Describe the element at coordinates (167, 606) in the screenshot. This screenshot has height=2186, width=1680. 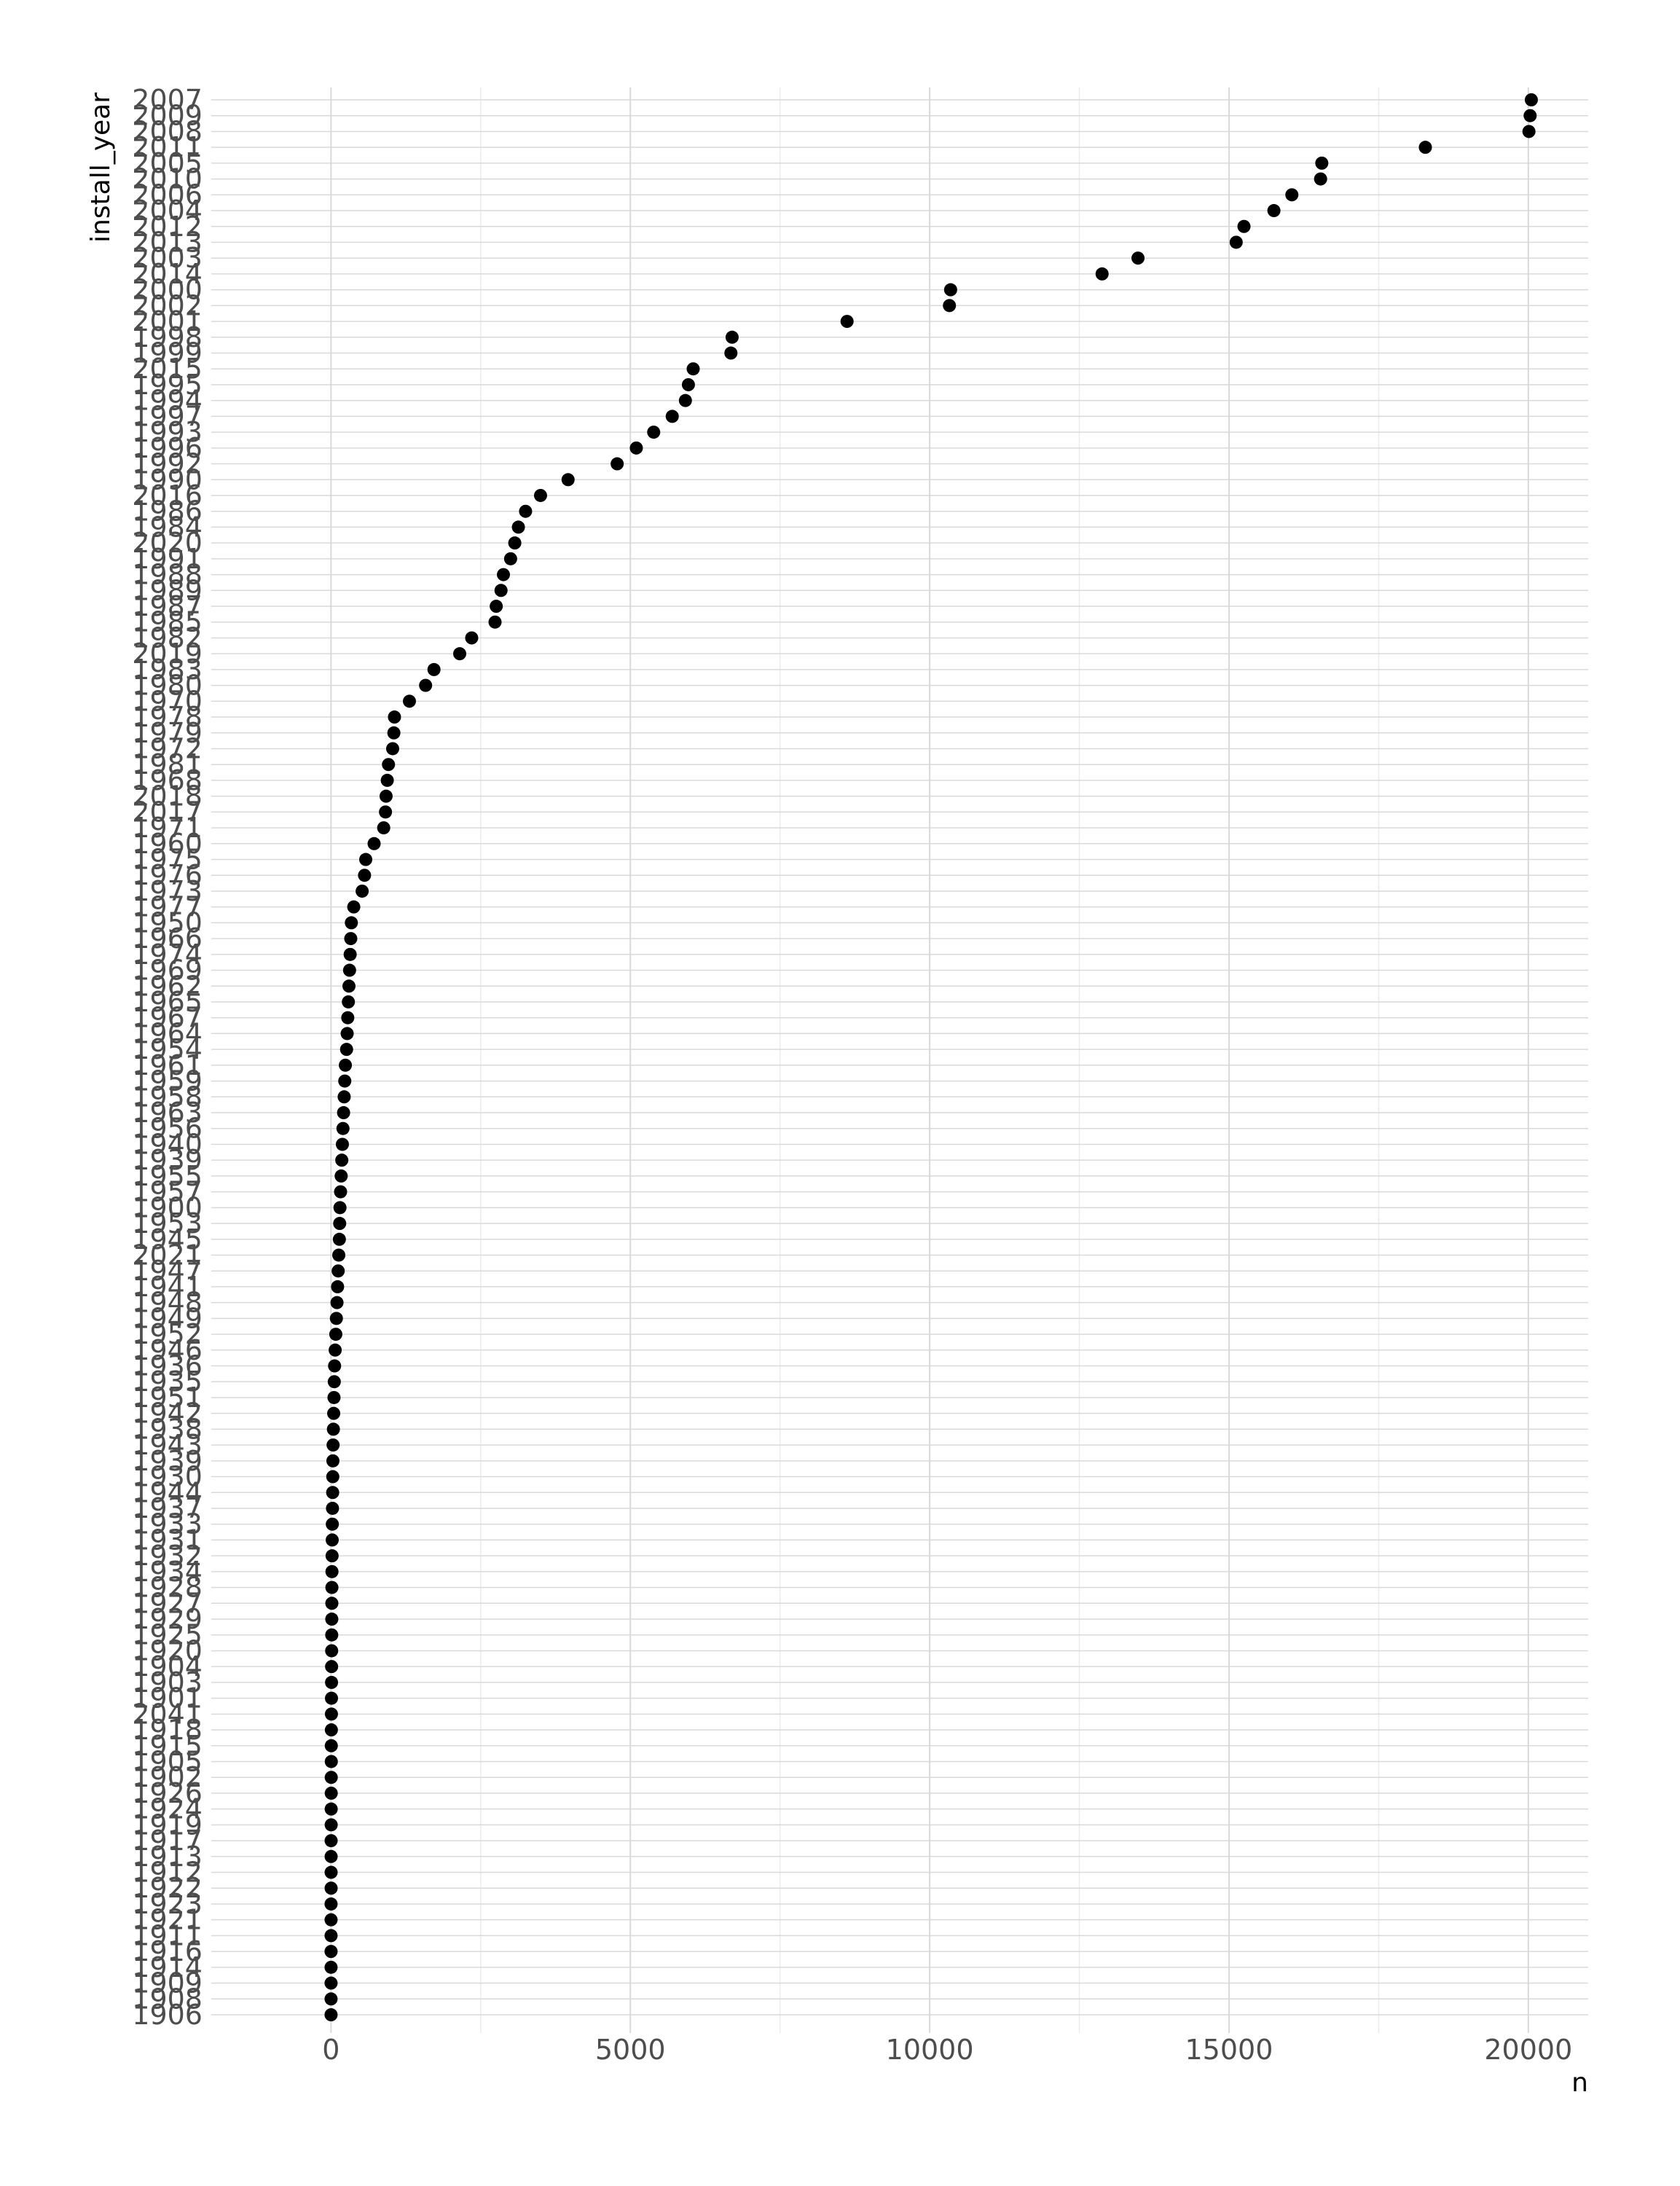
I see `y-tick-label: 1987` at that location.